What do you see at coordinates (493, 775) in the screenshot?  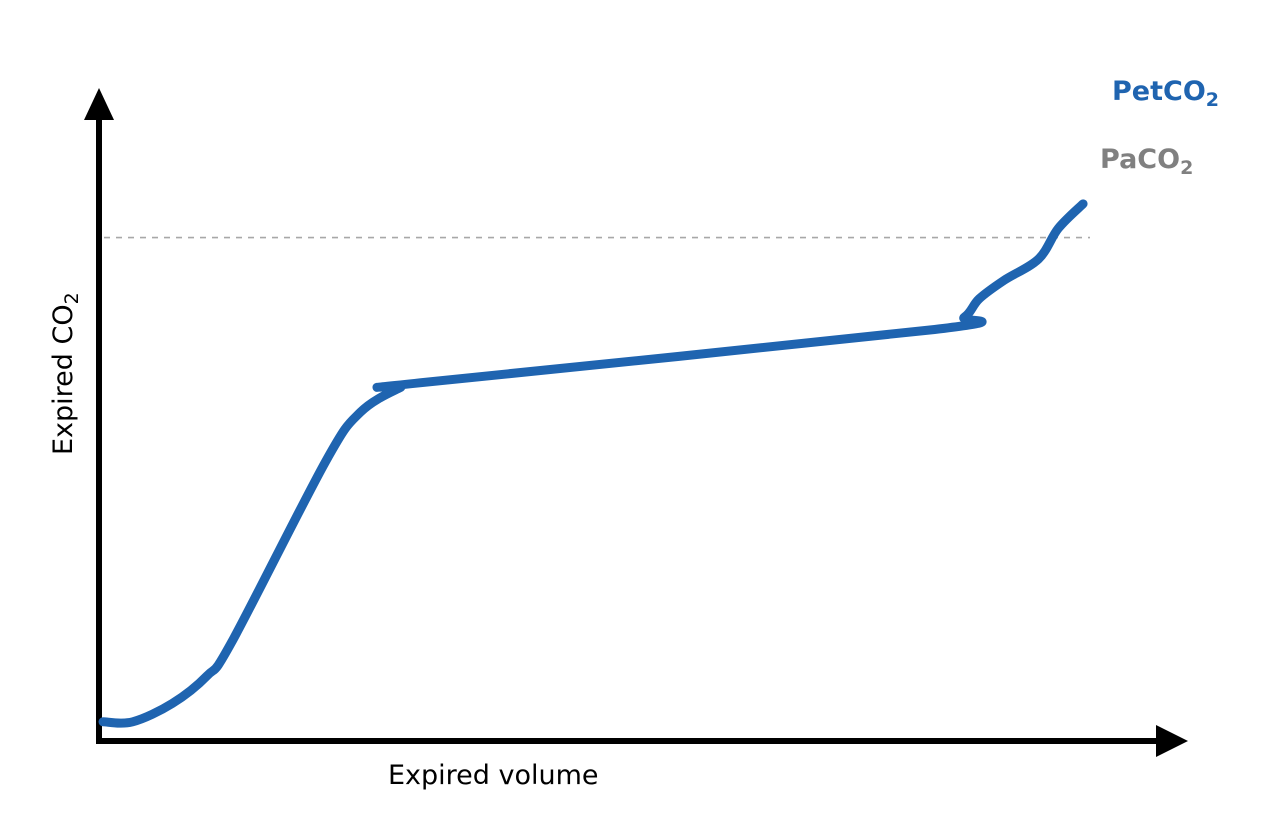 I see `x-axis-label: Expired volume` at bounding box center [493, 775].